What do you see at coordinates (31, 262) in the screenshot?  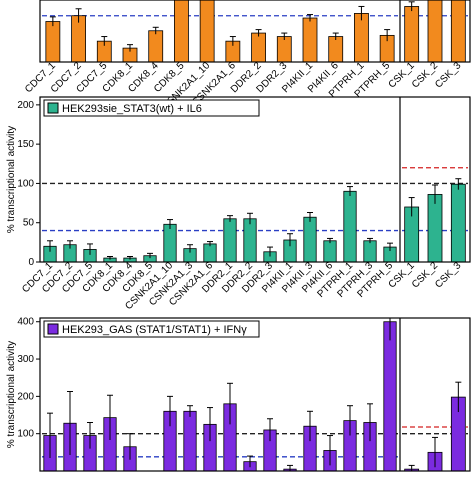 I see `y-tick-label: 0` at bounding box center [31, 262].